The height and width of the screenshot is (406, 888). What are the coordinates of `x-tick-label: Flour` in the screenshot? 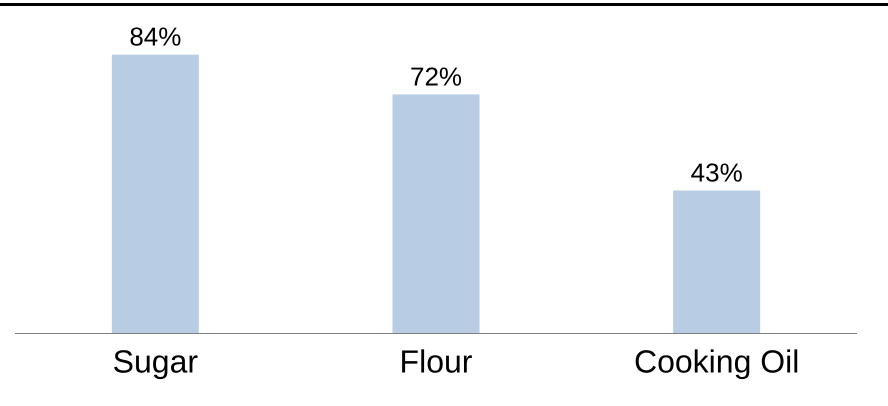 It's located at (436, 361).